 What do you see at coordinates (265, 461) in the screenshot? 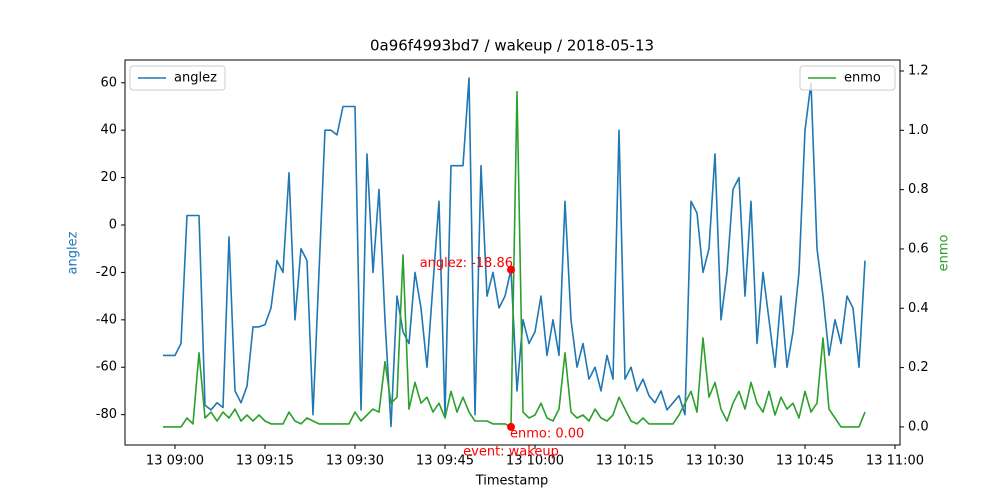
I see `x-tick-label: 13 09:15` at bounding box center [265, 461].